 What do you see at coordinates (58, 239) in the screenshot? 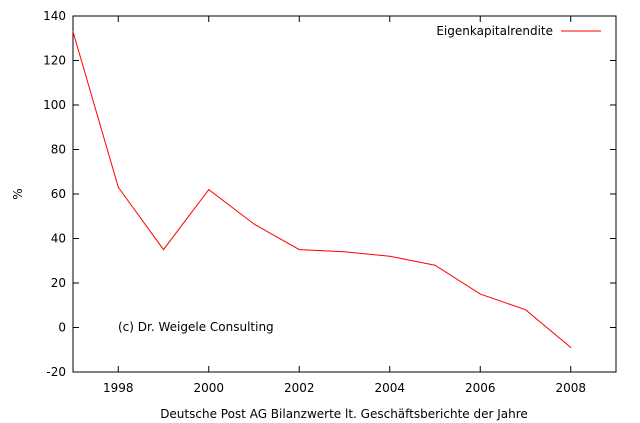
I see `y-tick-label: 40` at bounding box center [58, 239].